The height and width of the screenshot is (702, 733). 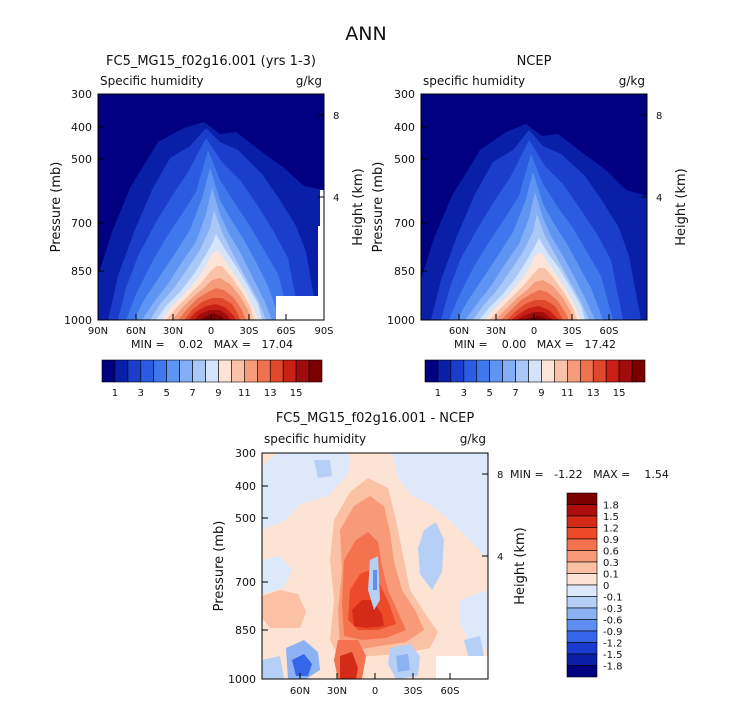 What do you see at coordinates (84, 207) in the screenshot?
I see `panel-model-y-axis: 300 400 500 700 850 1000` at bounding box center [84, 207].